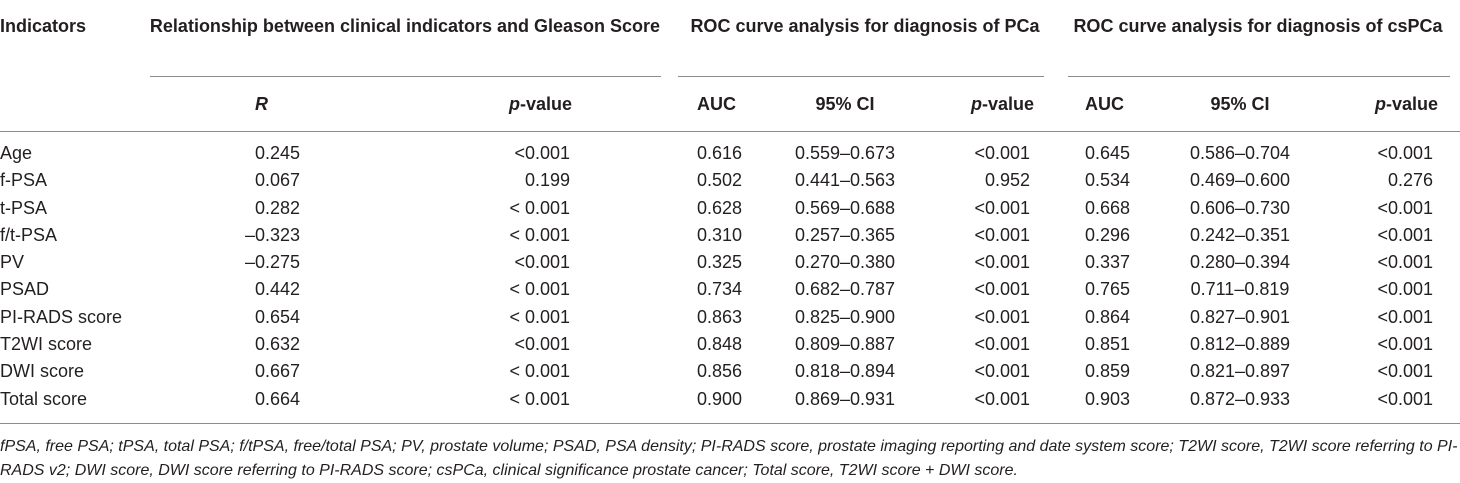  What do you see at coordinates (845, 208) in the screenshot?
I see `row-ci-pca: 0.569–0.688` at bounding box center [845, 208].